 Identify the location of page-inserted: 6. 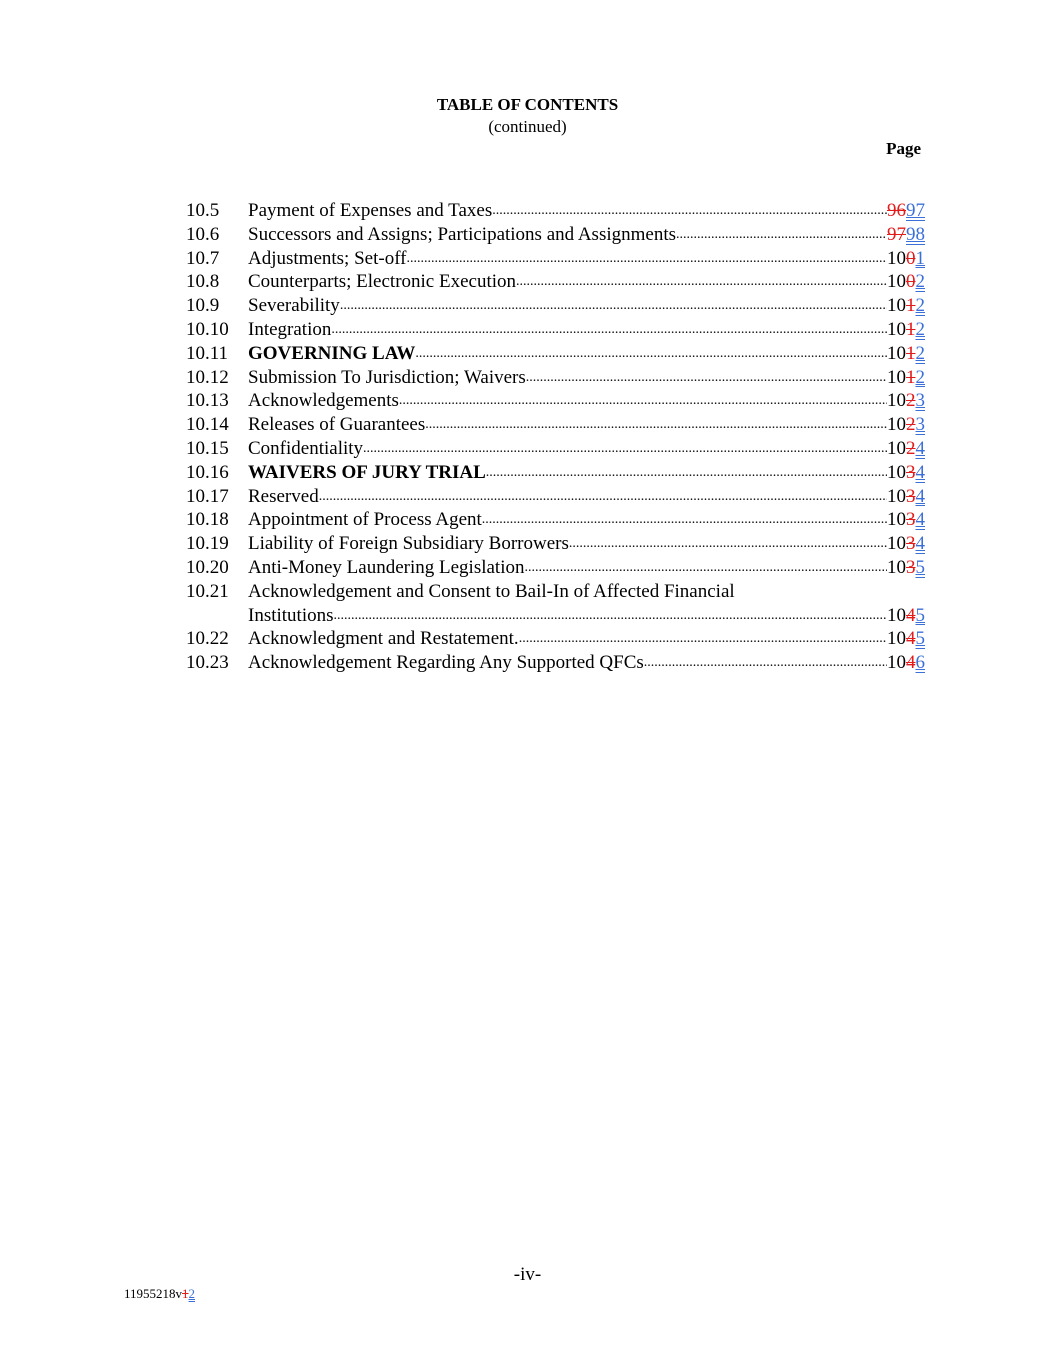
(920, 663).